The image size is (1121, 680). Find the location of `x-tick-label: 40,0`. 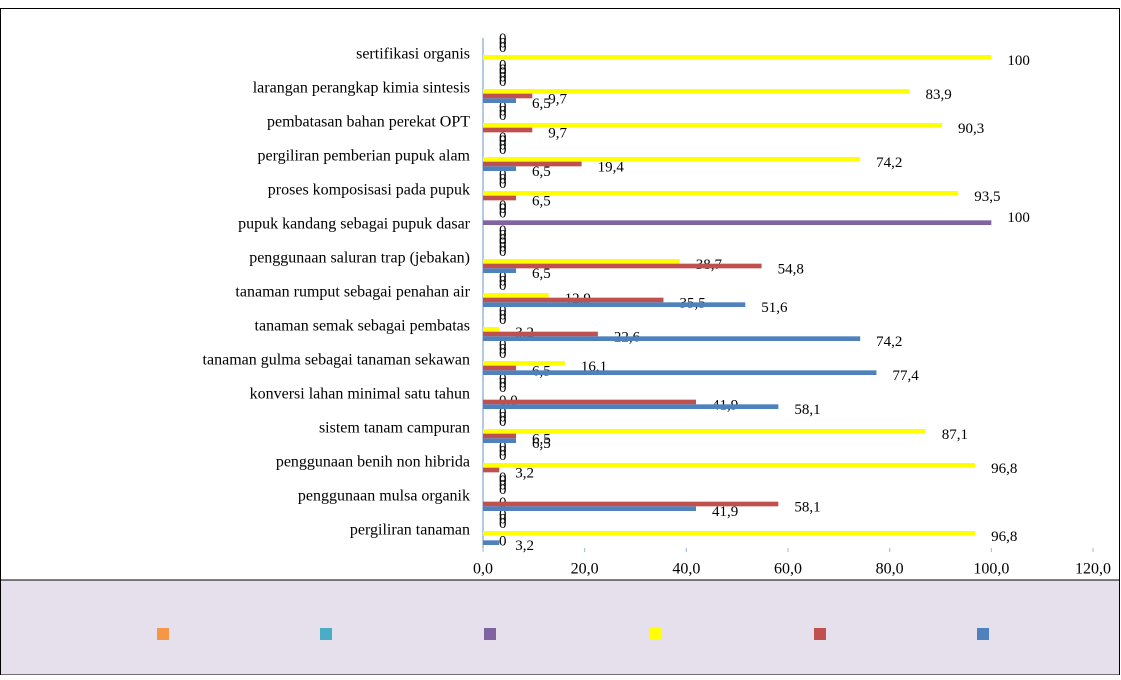

x-tick-label: 40,0 is located at coordinates (686, 569).